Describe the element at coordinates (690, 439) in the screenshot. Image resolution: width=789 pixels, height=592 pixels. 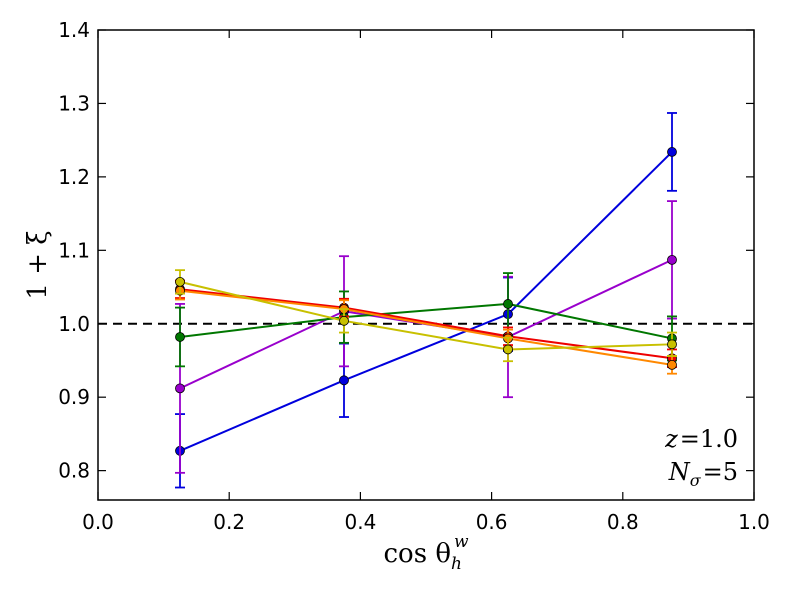
I see `redshift-equals: =` at that location.